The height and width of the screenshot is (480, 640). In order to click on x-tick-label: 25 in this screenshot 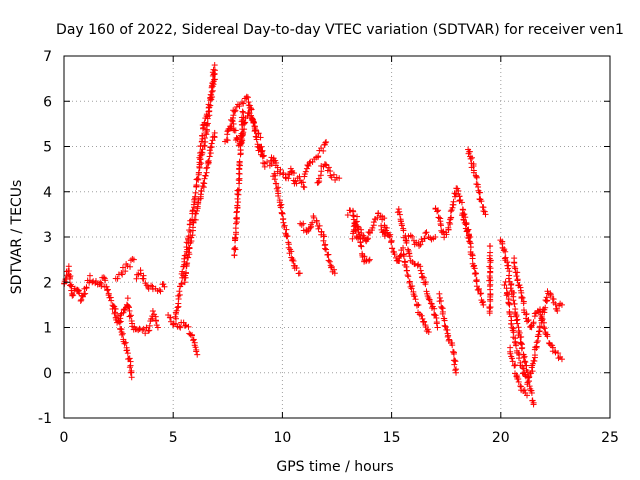, I will do `click(610, 438)`.